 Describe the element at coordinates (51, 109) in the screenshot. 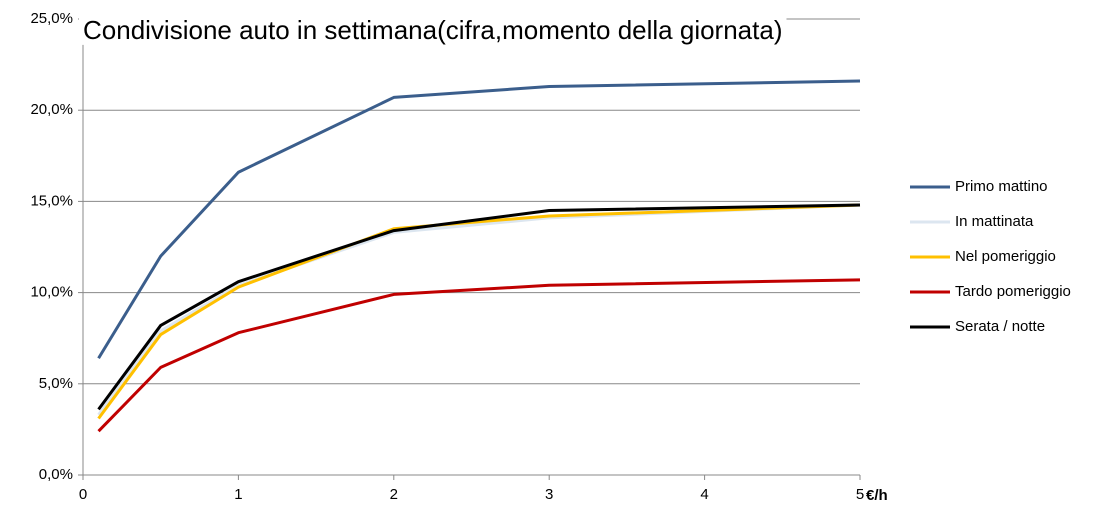

I see `y-tick-label: 20,0%` at that location.